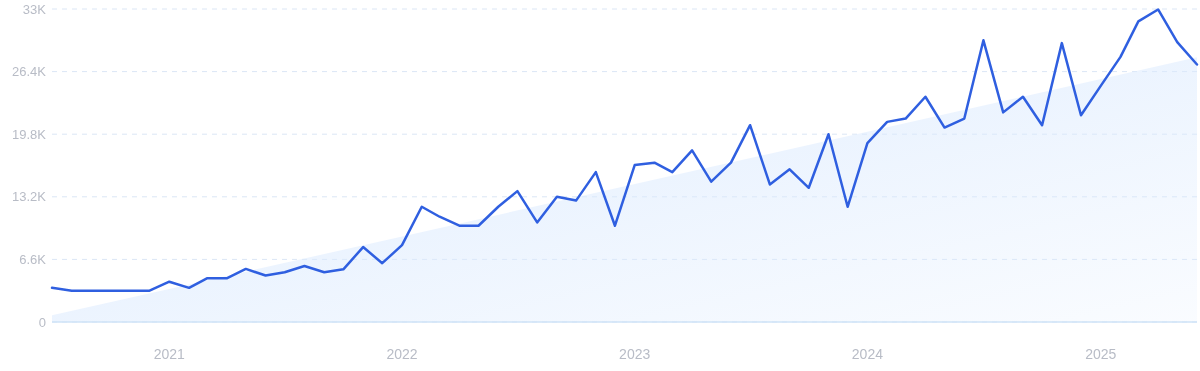  I want to click on y-tick-label: 19.8K, so click(29, 134).